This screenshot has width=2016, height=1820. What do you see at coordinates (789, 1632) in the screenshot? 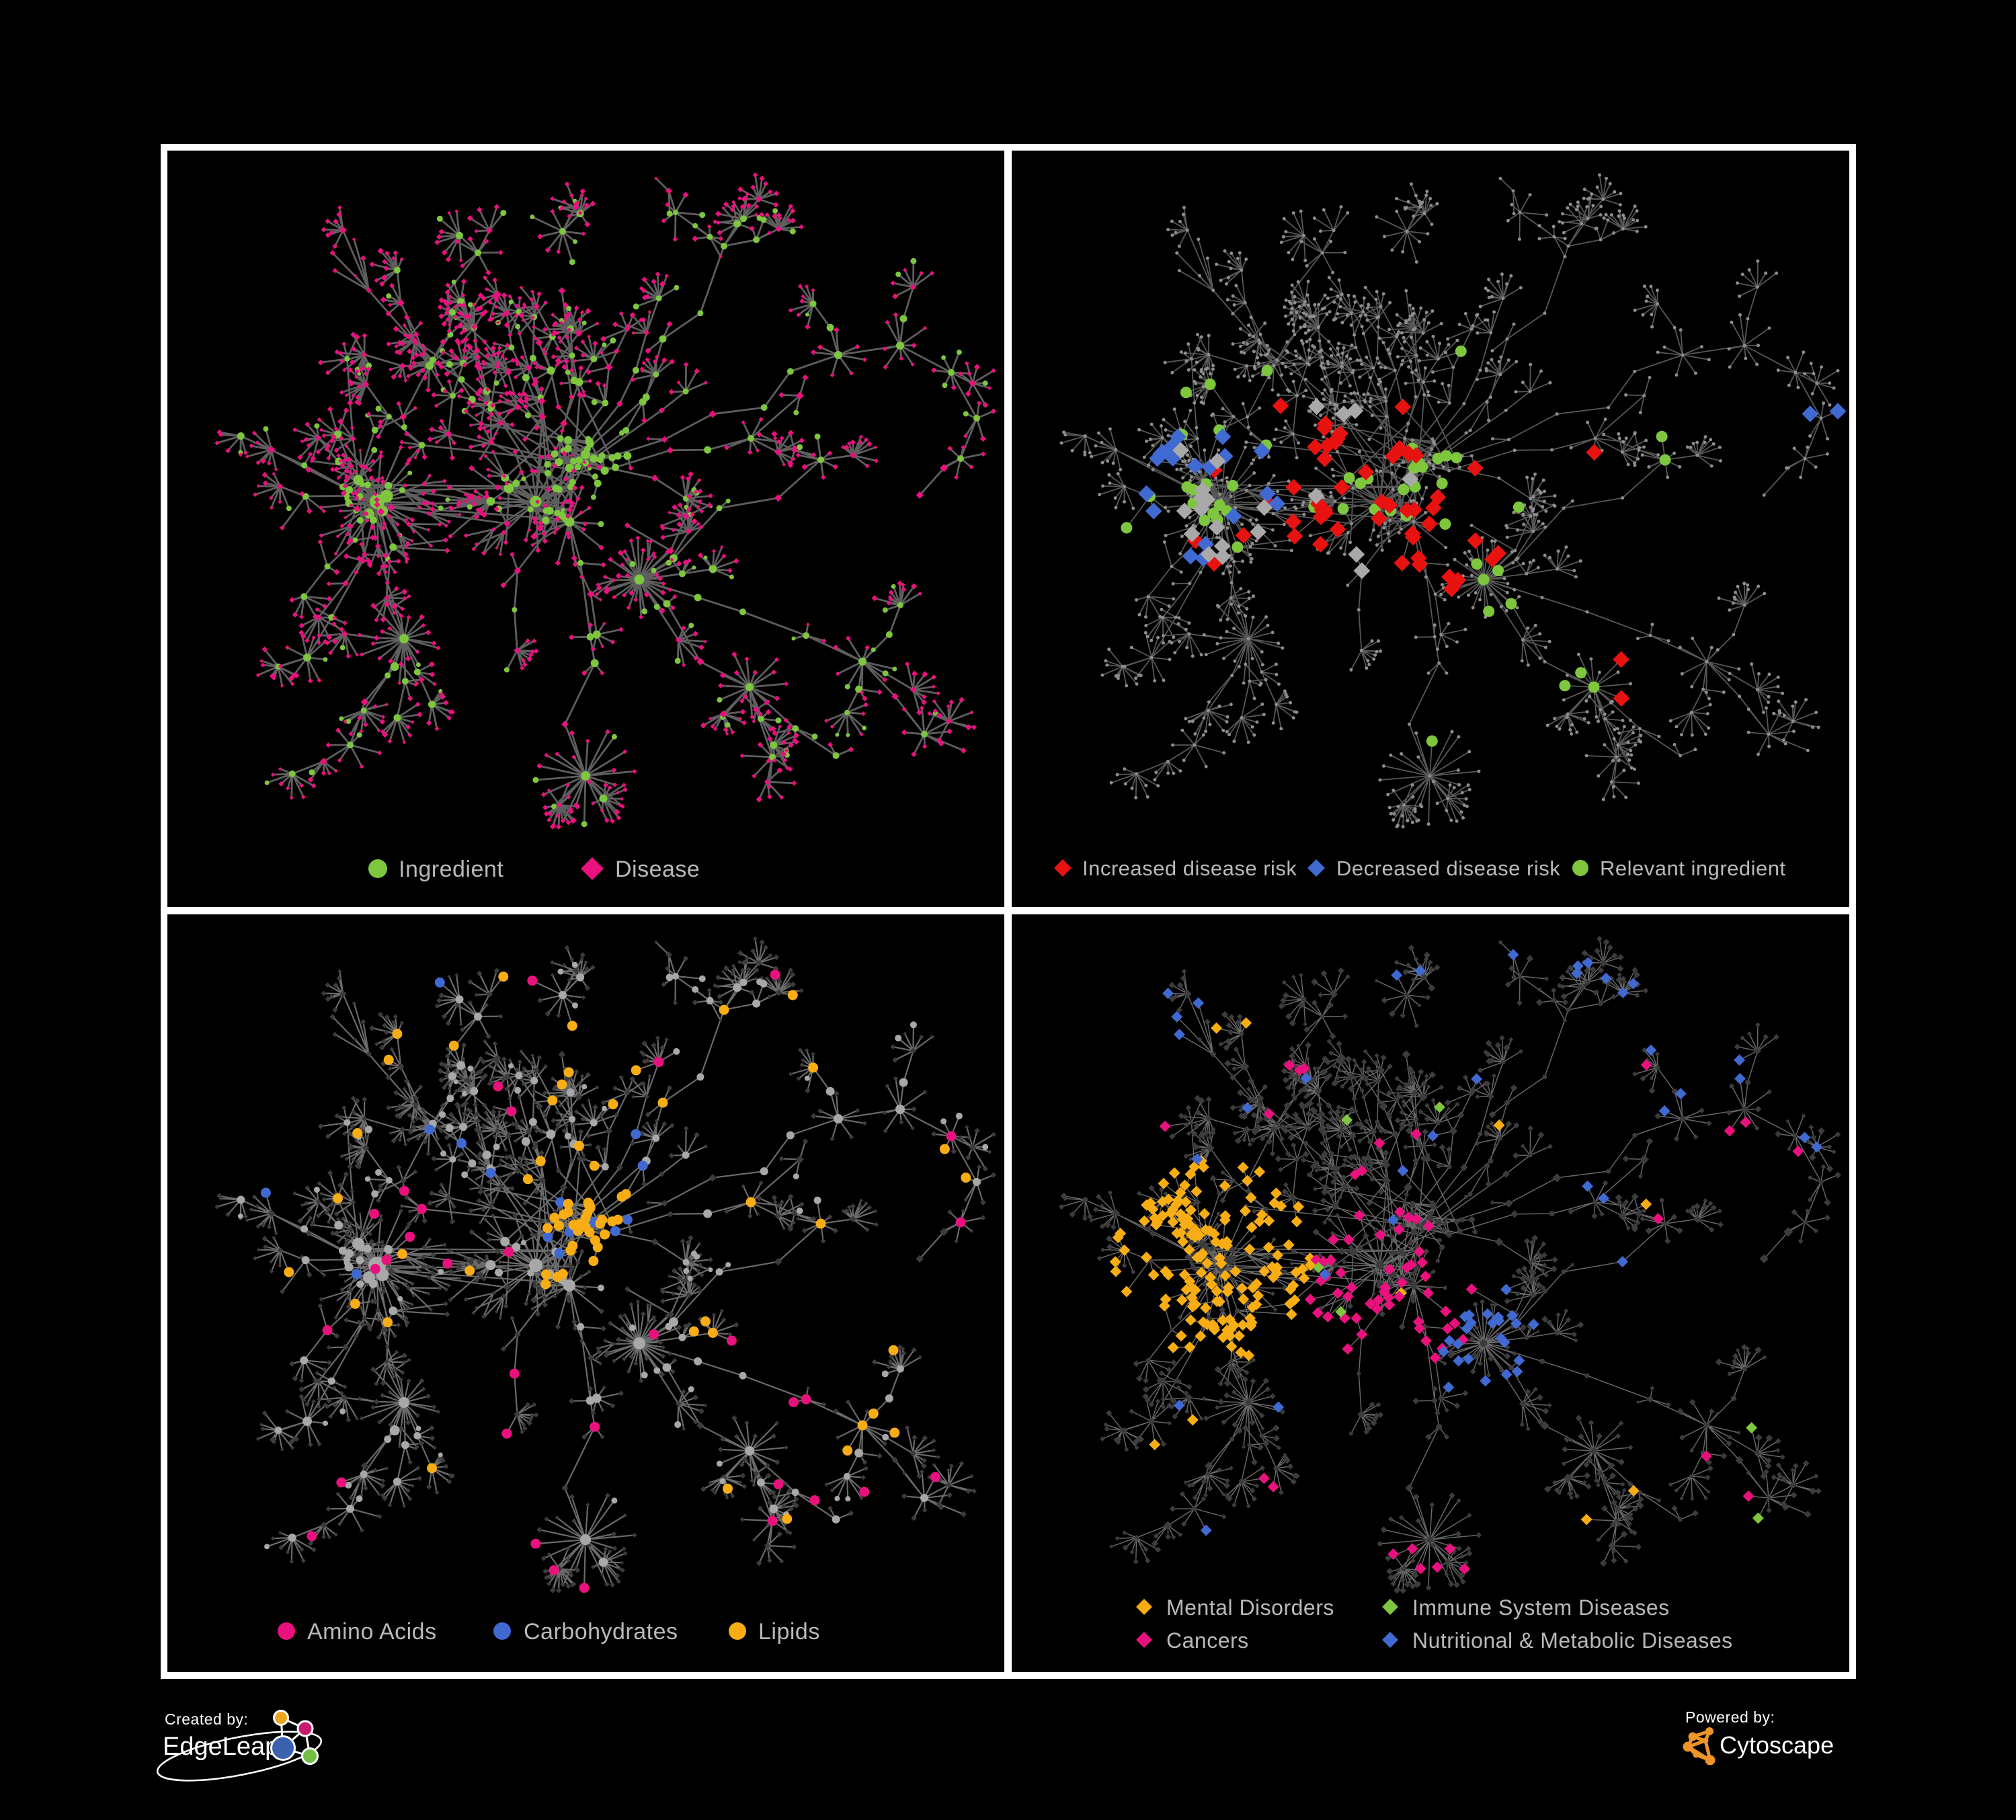
I see `svg-text: Lipids` at bounding box center [789, 1632].